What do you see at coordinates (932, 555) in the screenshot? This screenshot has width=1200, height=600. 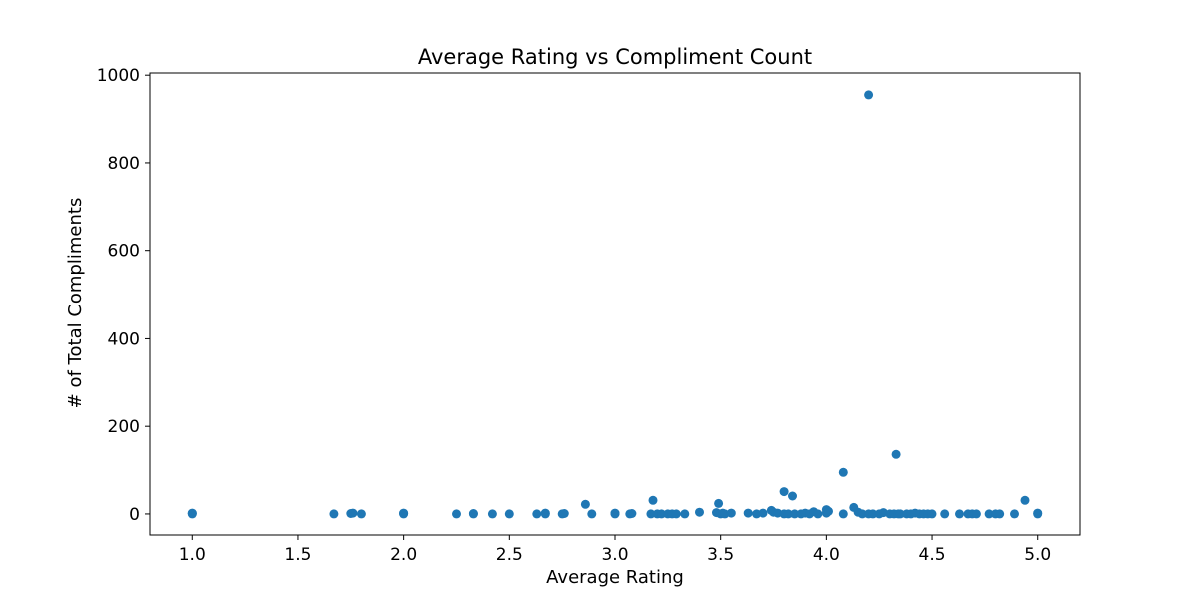 I see `x-tick-label: 4.5` at bounding box center [932, 555].